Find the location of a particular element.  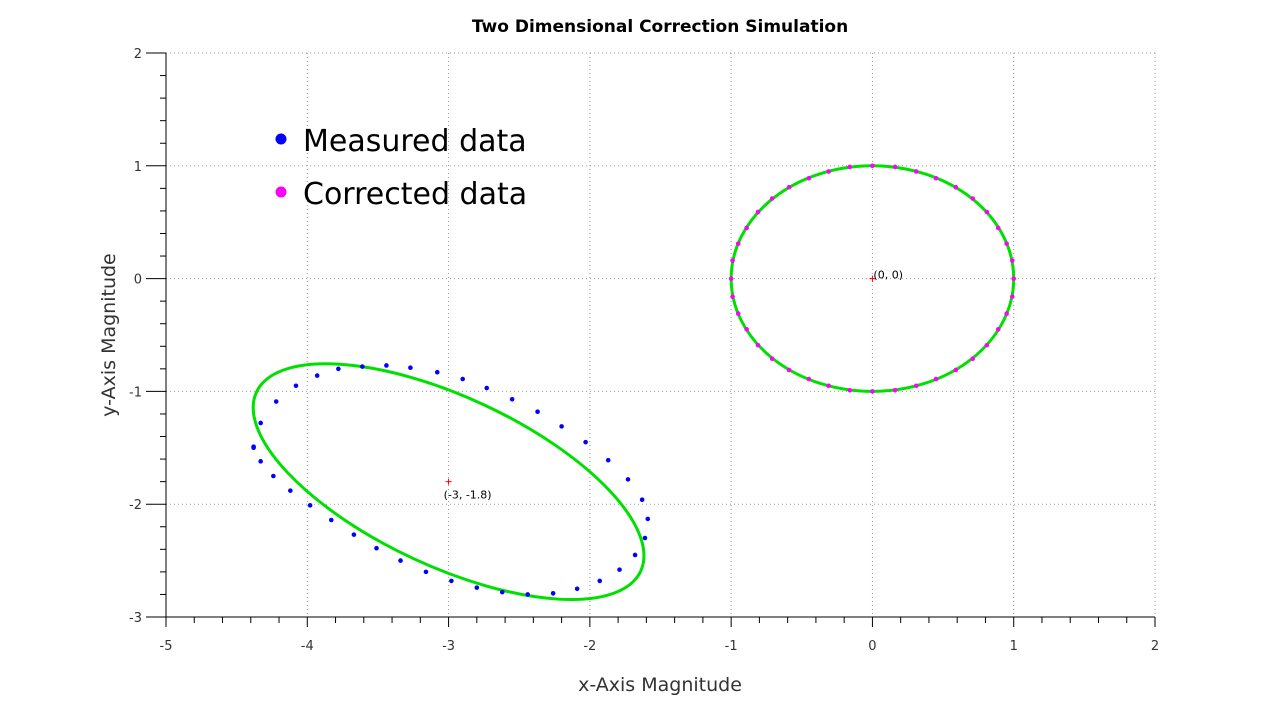

y-tick-label: 1 is located at coordinates (138, 167).